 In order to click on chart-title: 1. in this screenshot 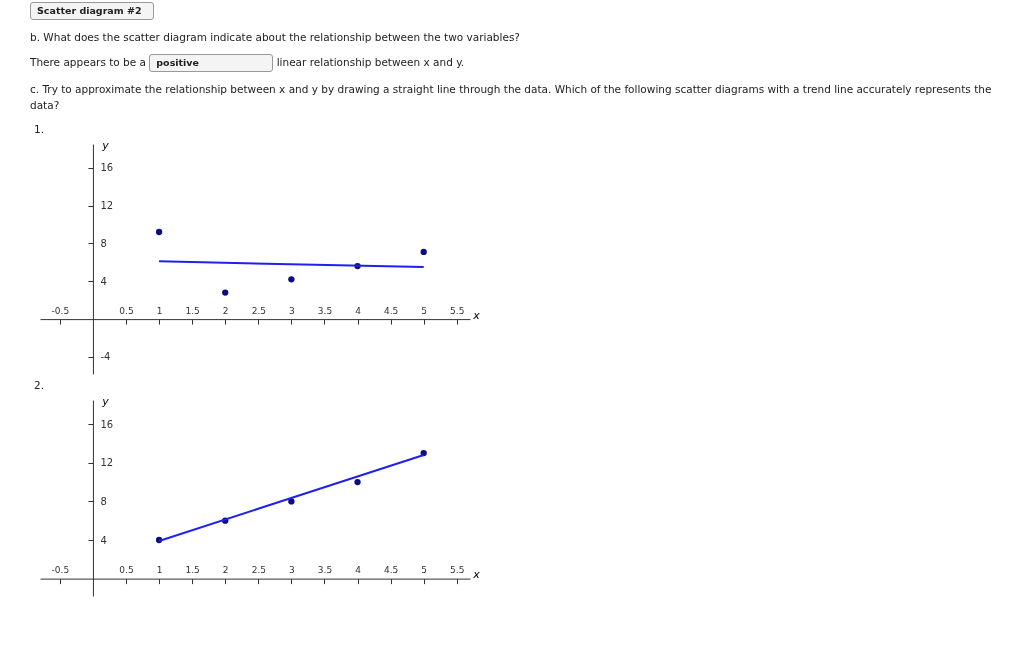, I will do `click(39, 128)`.